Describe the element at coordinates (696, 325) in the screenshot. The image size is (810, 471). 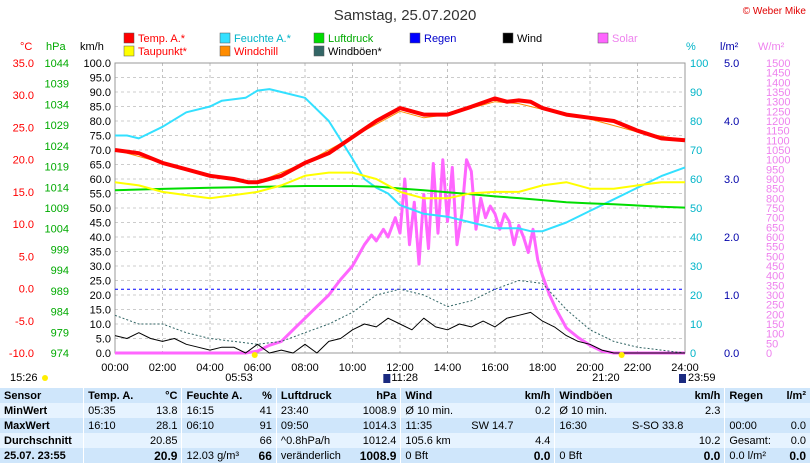
I see `humidity-tick-label: 10` at that location.